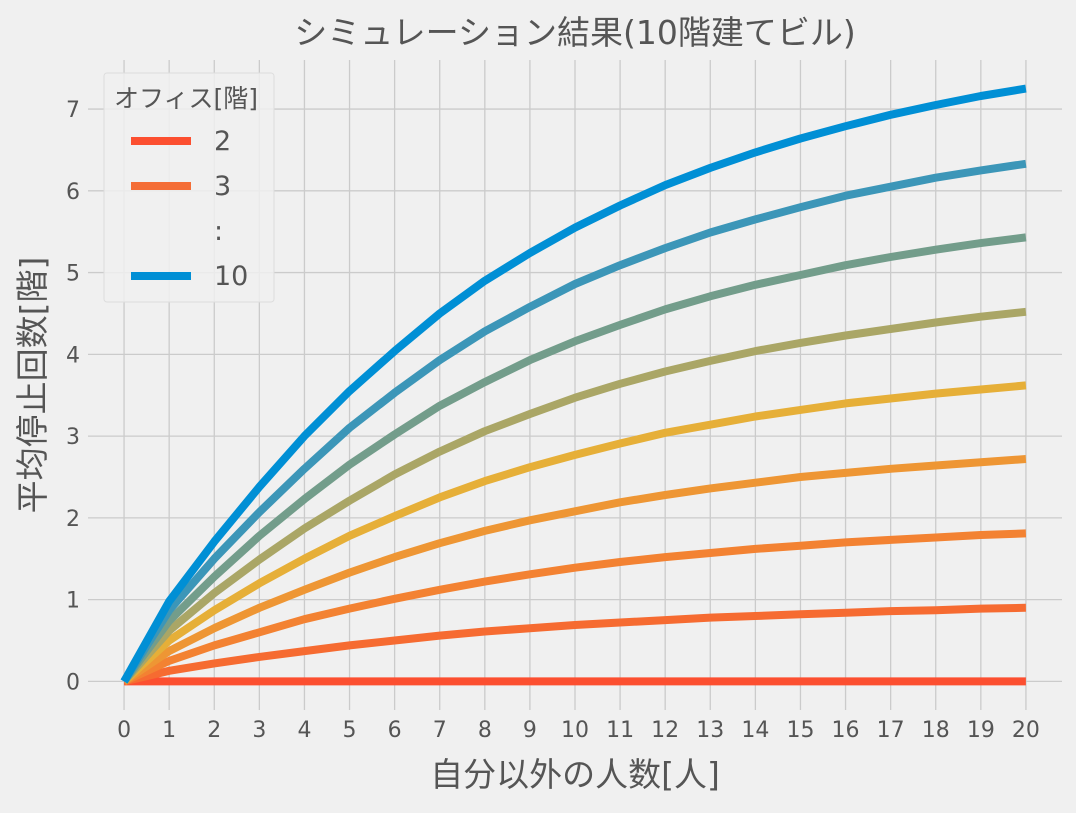  Describe the element at coordinates (124, 730) in the screenshot. I see `x-tick-label: 0` at that location.